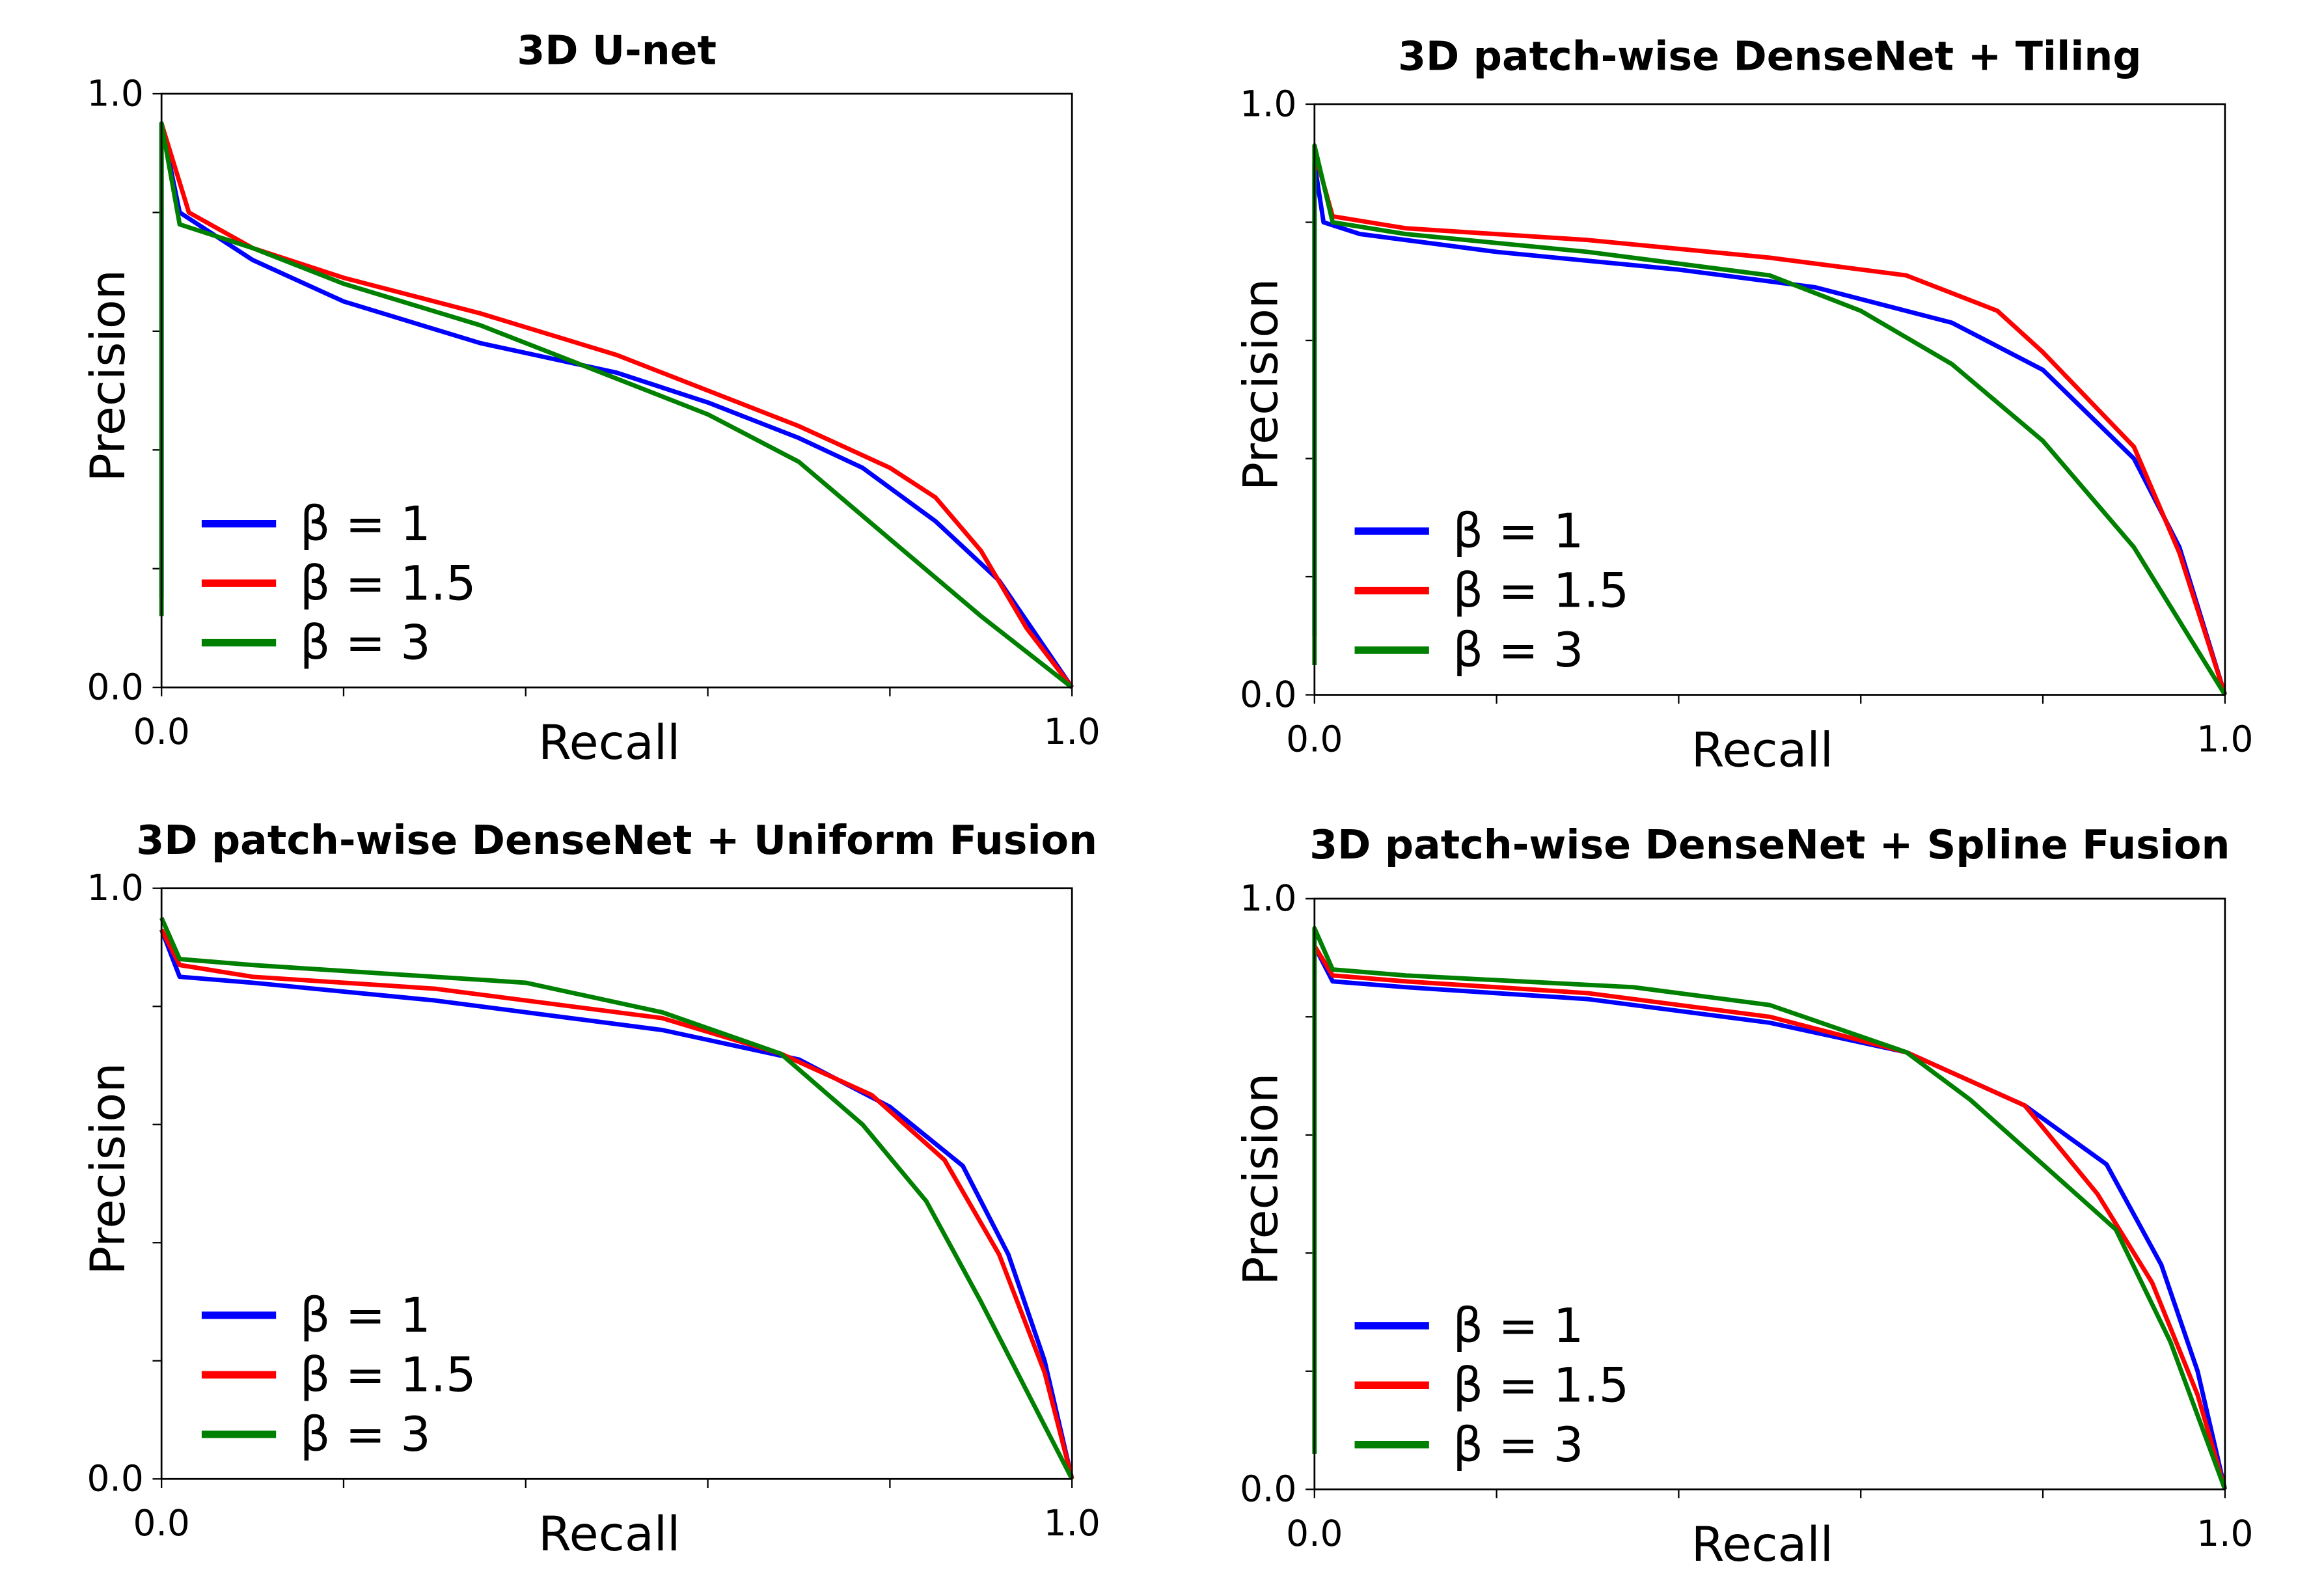 The width and height of the screenshot is (2324, 1592). Describe the element at coordinates (1769, 844) in the screenshot. I see `chart-title: 3D patch-wise DenseNet + Spline Fusion` at that location.